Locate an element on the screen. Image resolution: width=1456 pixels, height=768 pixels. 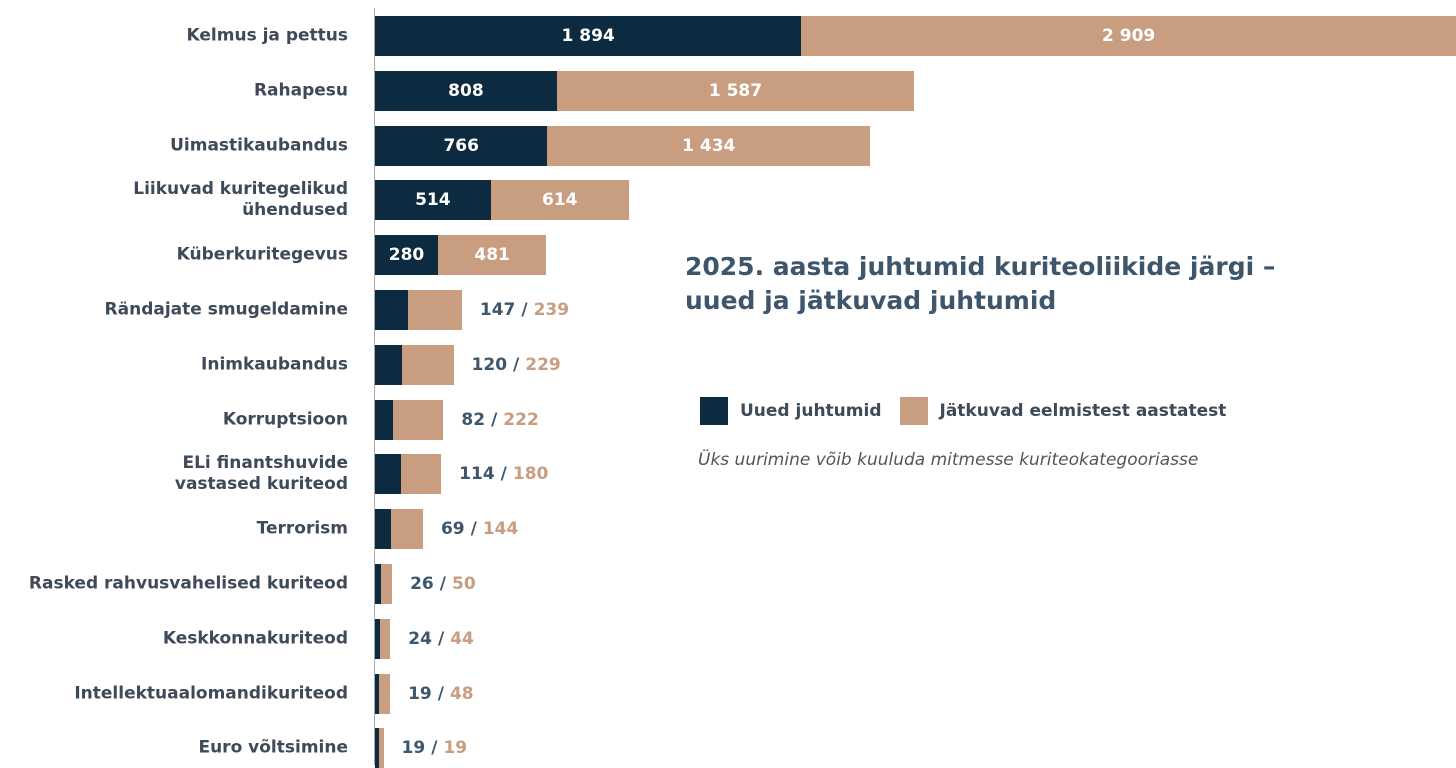
category-label: Rändajate smugeldamine is located at coordinates (226, 309).